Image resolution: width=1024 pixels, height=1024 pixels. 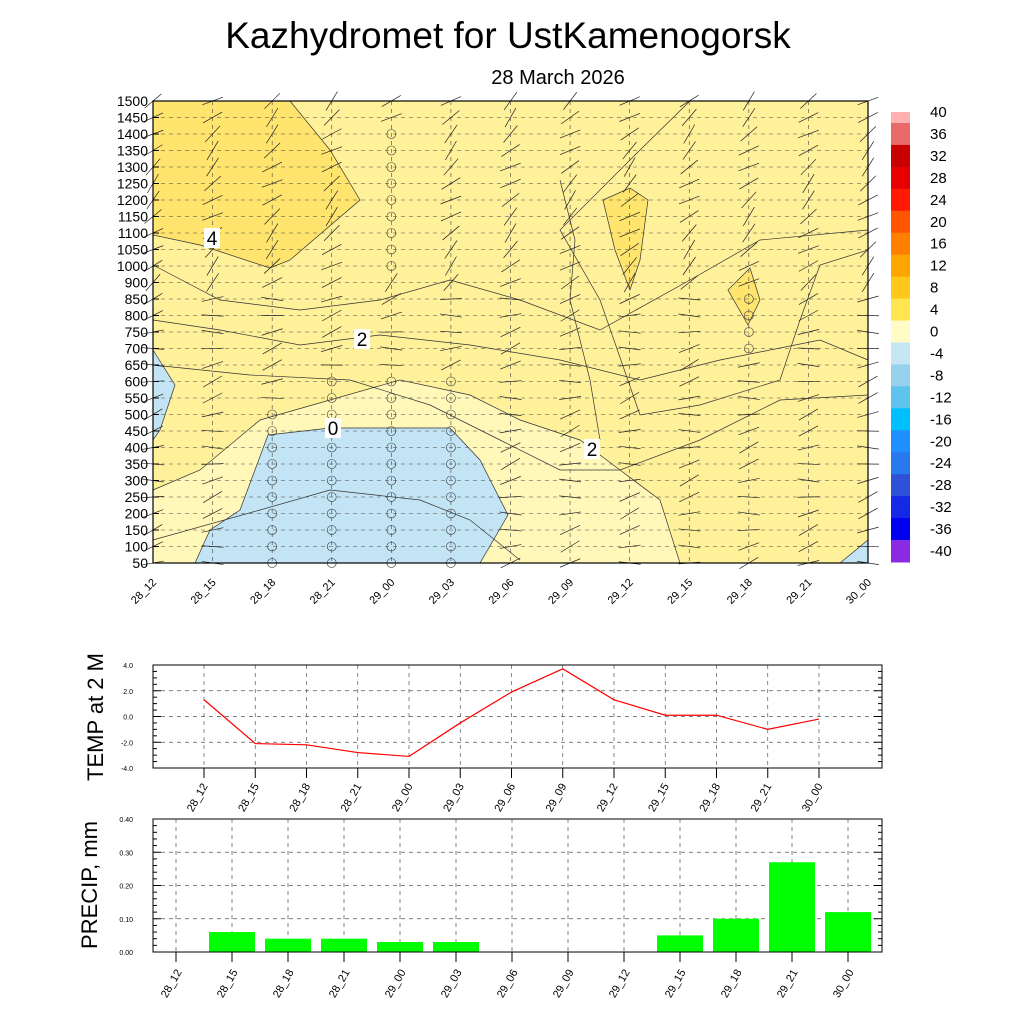 I want to click on contour-label: 4, so click(x=212, y=239).